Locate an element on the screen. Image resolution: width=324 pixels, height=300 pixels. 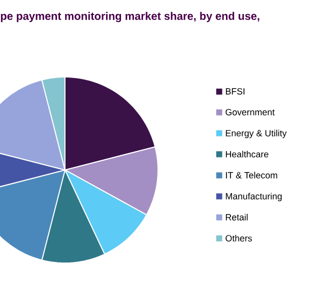
legend-label: BFSI is located at coordinates (235, 91).